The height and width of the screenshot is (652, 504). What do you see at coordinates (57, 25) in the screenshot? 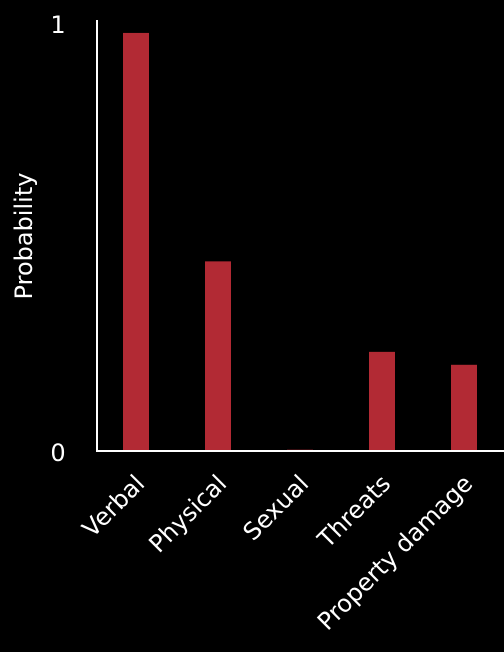
I see `y-tick-label-max: 1` at bounding box center [57, 25].